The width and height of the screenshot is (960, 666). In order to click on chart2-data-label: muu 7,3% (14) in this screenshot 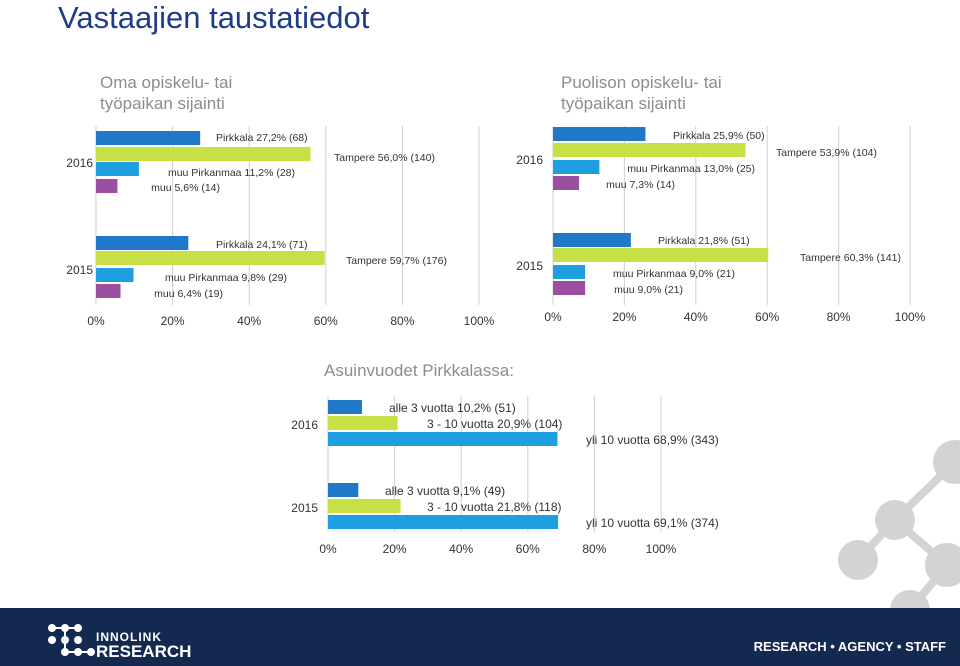, I will do `click(640, 185)`.